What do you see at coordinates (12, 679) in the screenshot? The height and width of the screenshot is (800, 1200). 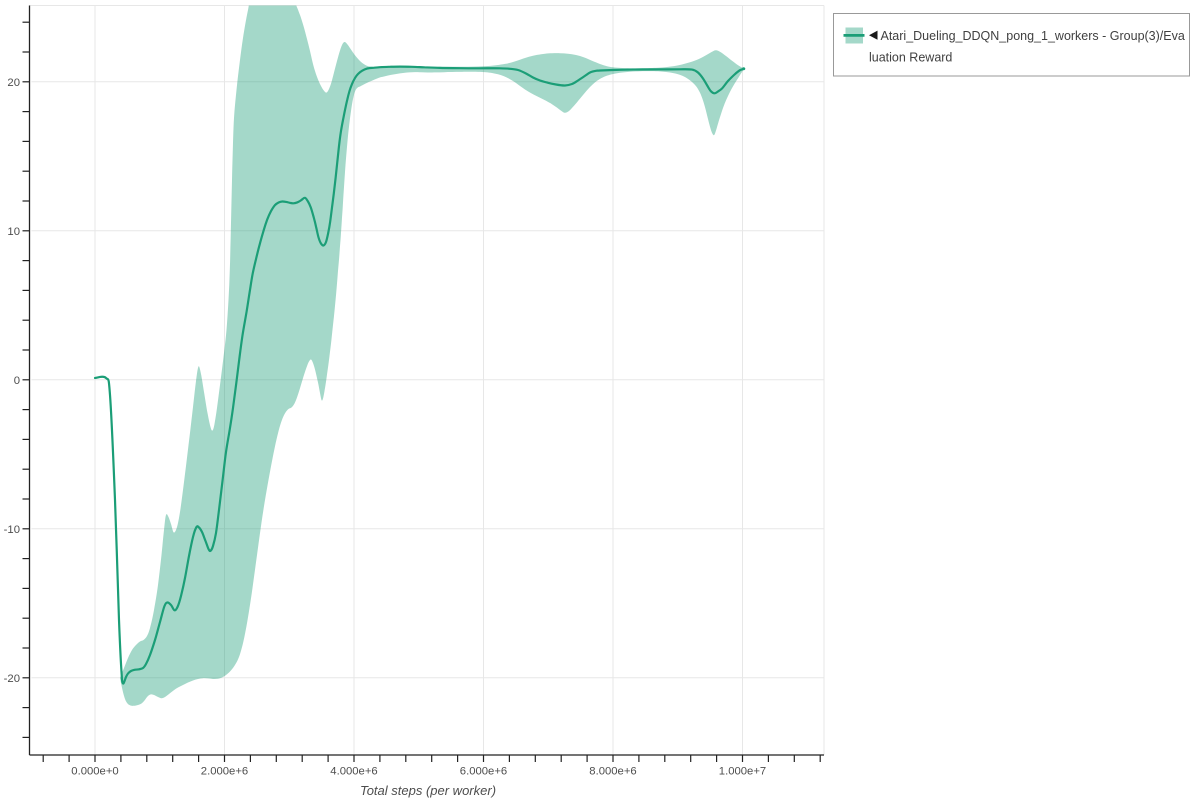 I see `svg-text: -20` at bounding box center [12, 679].